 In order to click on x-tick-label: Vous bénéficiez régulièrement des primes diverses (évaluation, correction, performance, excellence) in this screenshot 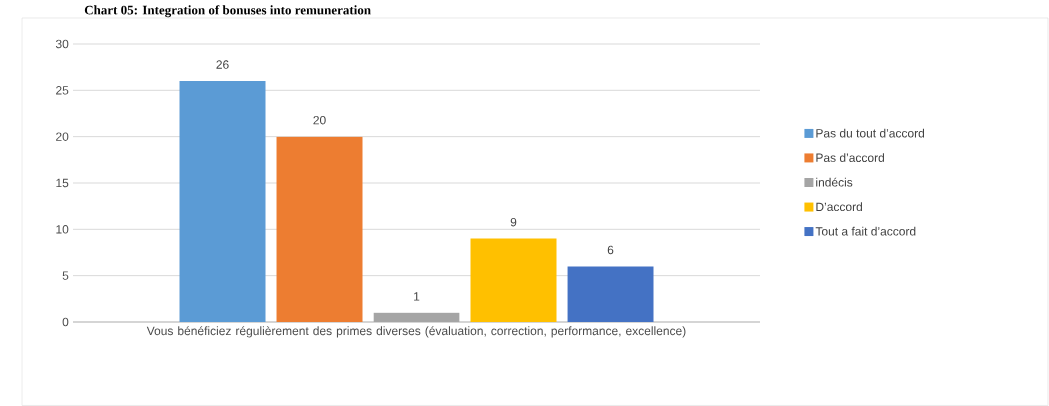, I will do `click(416, 332)`.